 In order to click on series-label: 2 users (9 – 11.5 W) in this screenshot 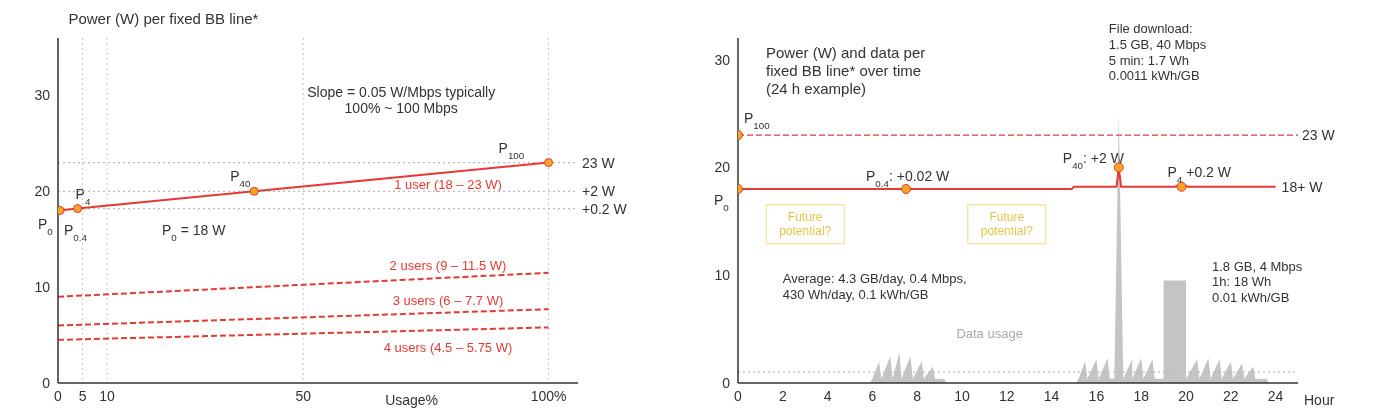, I will do `click(448, 265)`.